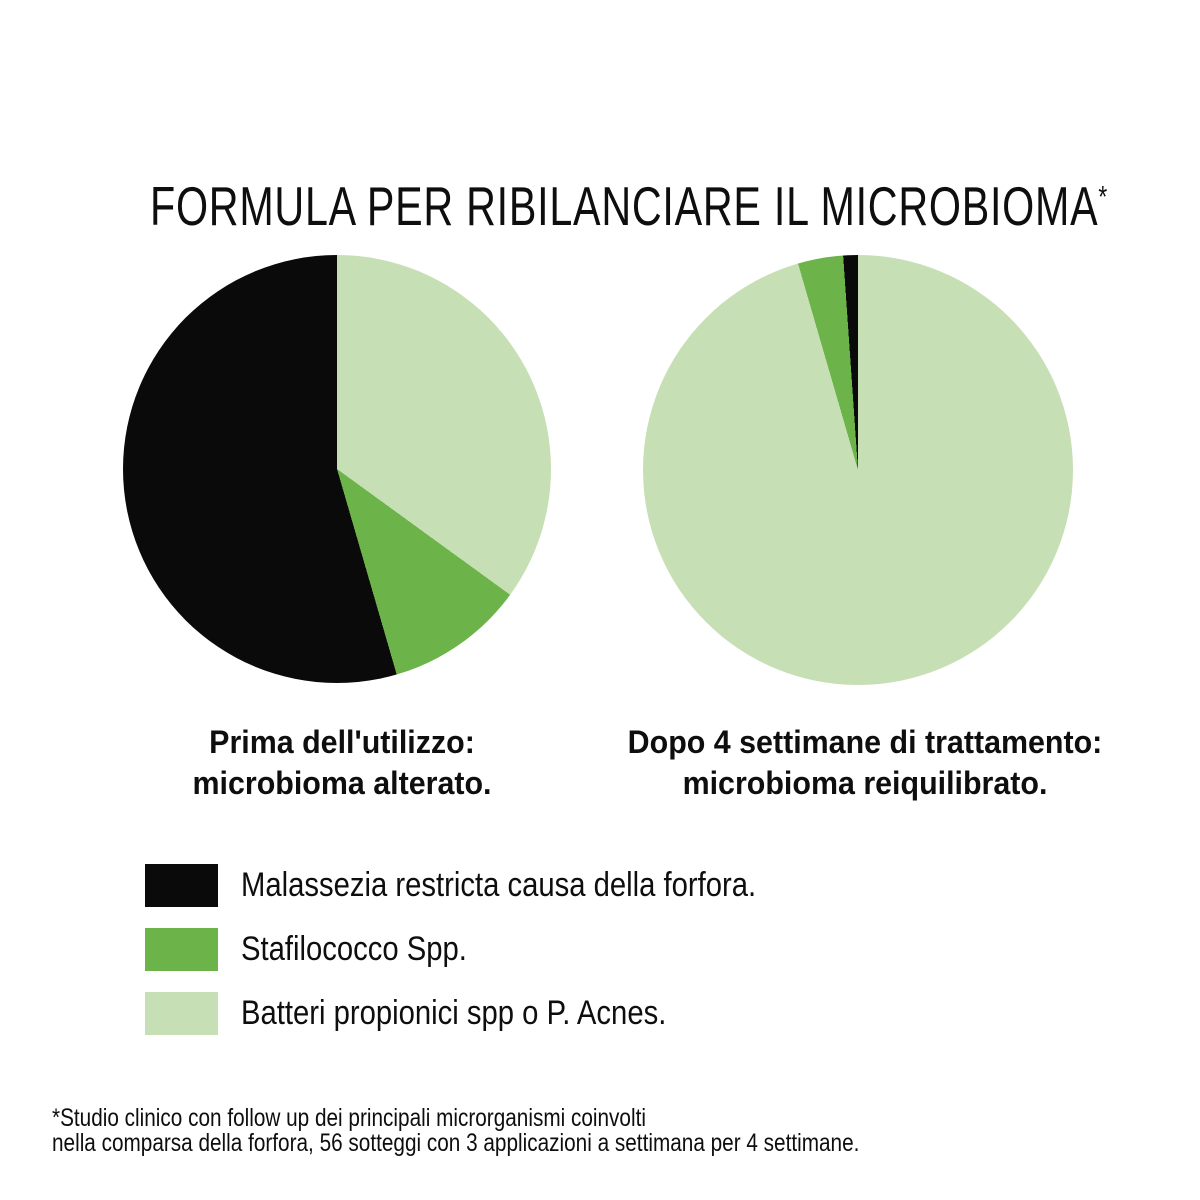 This screenshot has width=1200, height=1200. What do you see at coordinates (454, 1013) in the screenshot?
I see `legend-label-propionici: Batteri propionici spp o P. Acnes.` at bounding box center [454, 1013].